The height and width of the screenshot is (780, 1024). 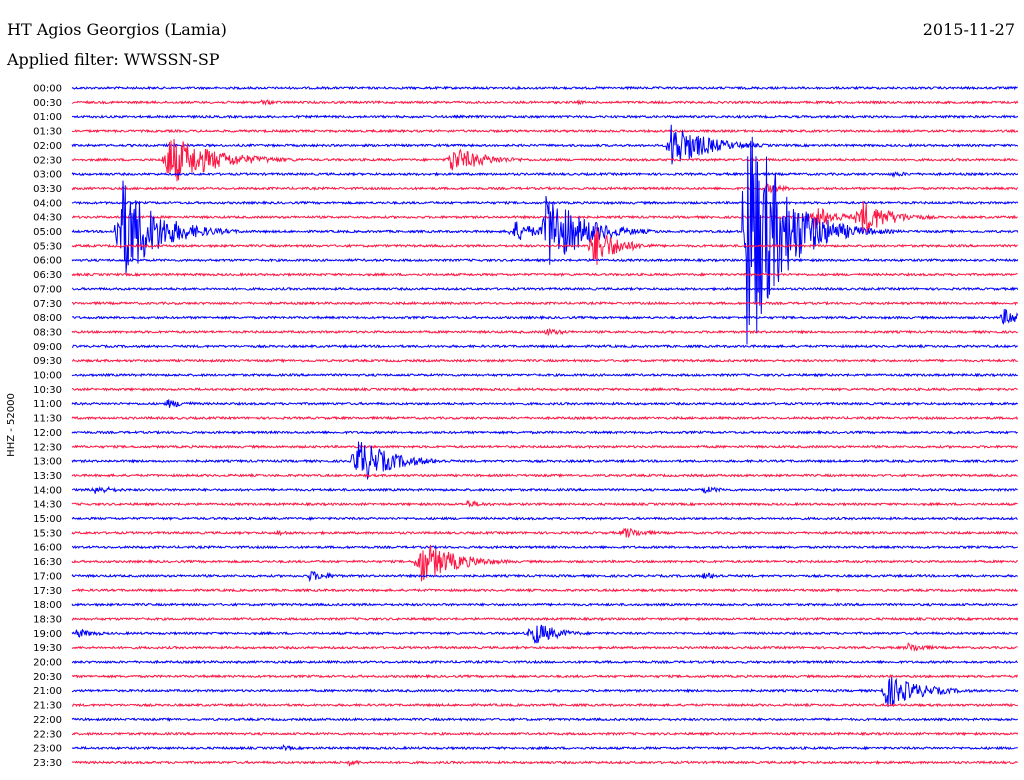 I want to click on row-label: 02:00, so click(x=47, y=146).